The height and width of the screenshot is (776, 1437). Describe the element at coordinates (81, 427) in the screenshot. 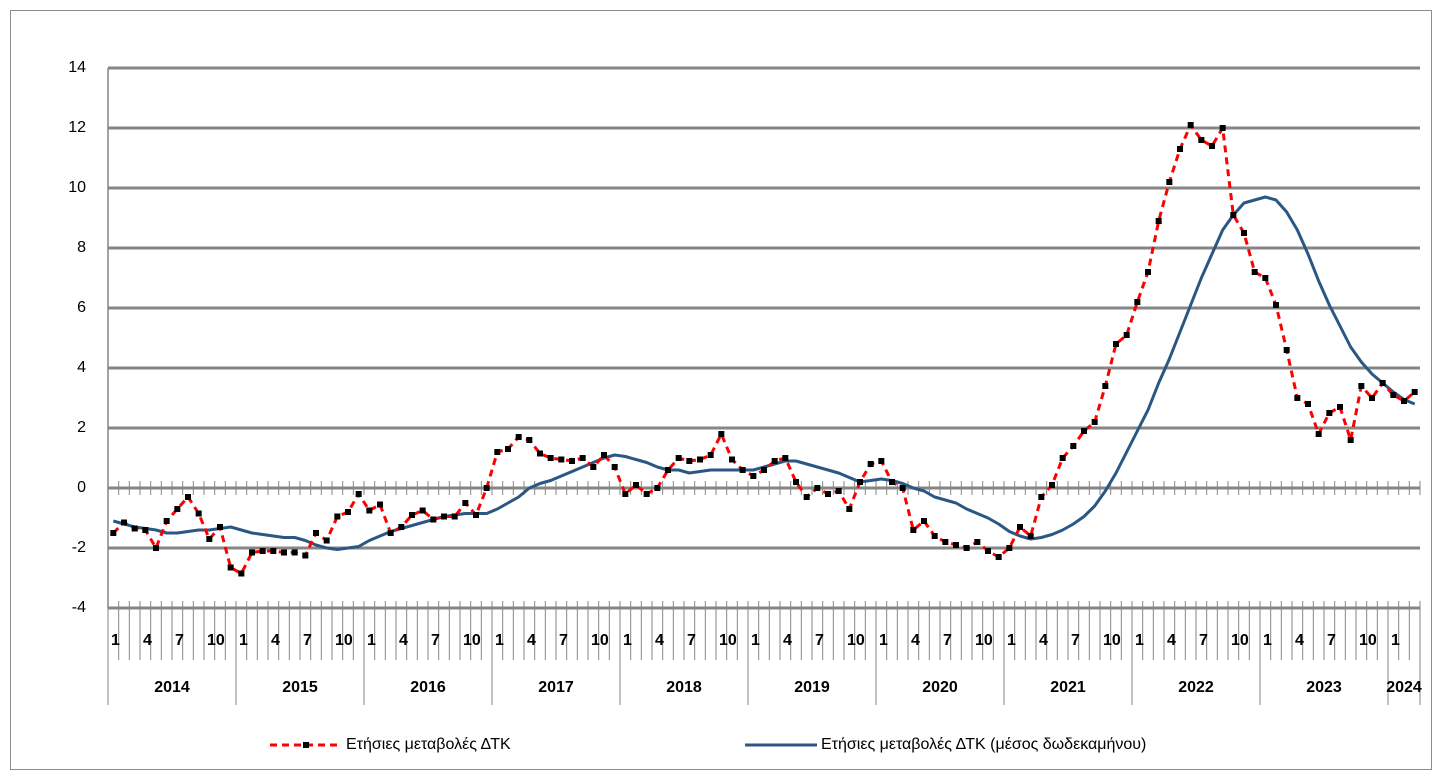

I see `y-tick-label: 2` at that location.